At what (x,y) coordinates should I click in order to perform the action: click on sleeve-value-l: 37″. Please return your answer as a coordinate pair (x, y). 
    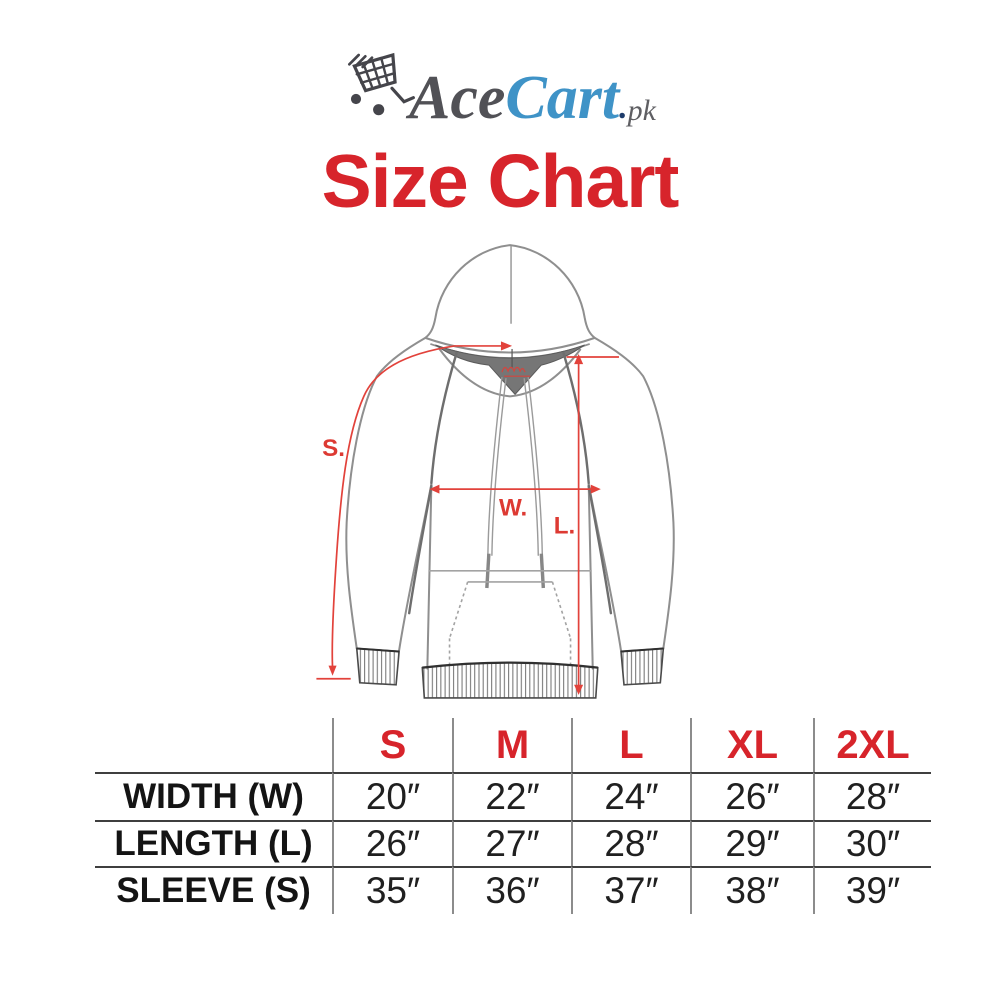
    Looking at the image, I should click on (630, 890).